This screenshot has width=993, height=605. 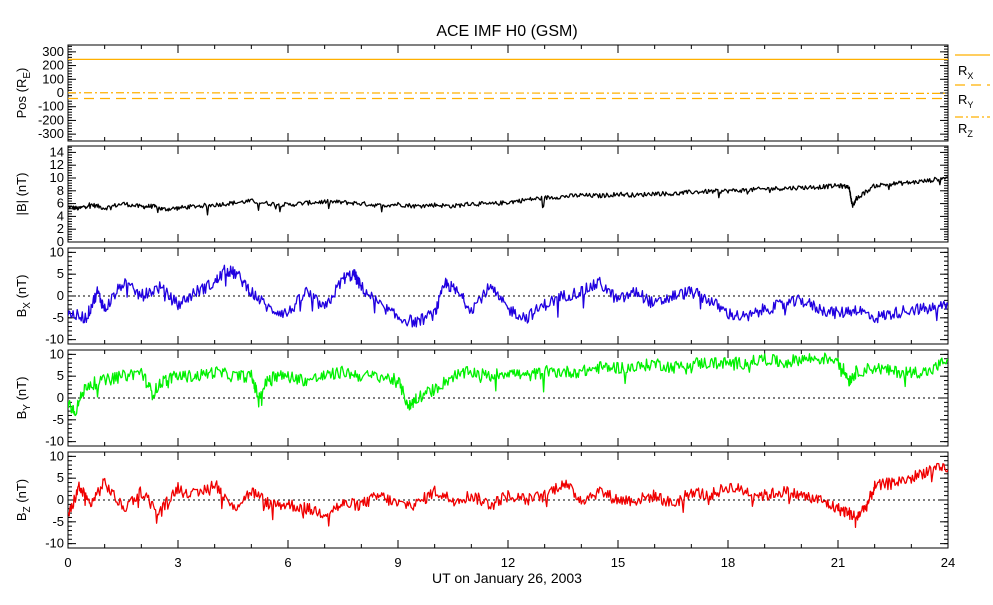 I want to click on x-tick-label: 9, so click(x=397, y=562).